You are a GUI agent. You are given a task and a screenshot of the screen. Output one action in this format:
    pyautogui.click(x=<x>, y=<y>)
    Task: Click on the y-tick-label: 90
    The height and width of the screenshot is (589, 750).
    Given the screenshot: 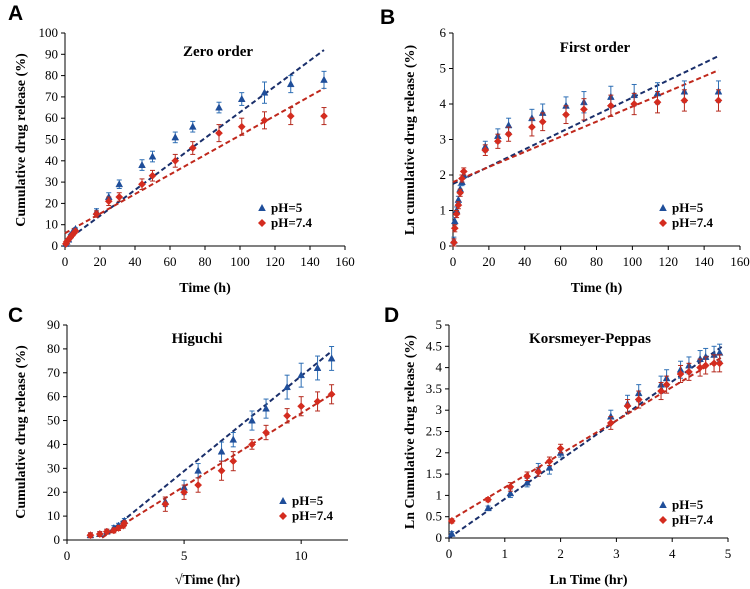 What is the action you would take?
    pyautogui.click(x=51, y=53)
    